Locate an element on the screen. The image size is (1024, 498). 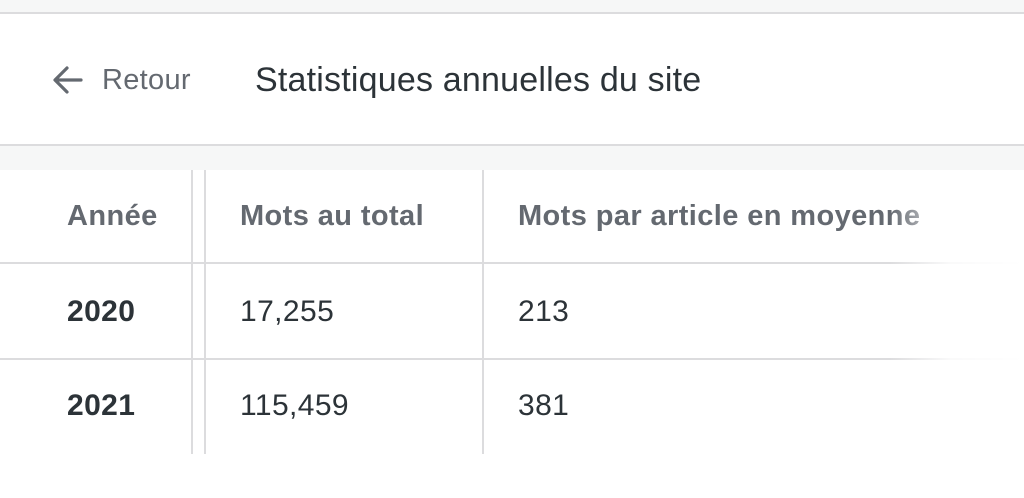
row-total-words: 115,459 is located at coordinates (295, 405).